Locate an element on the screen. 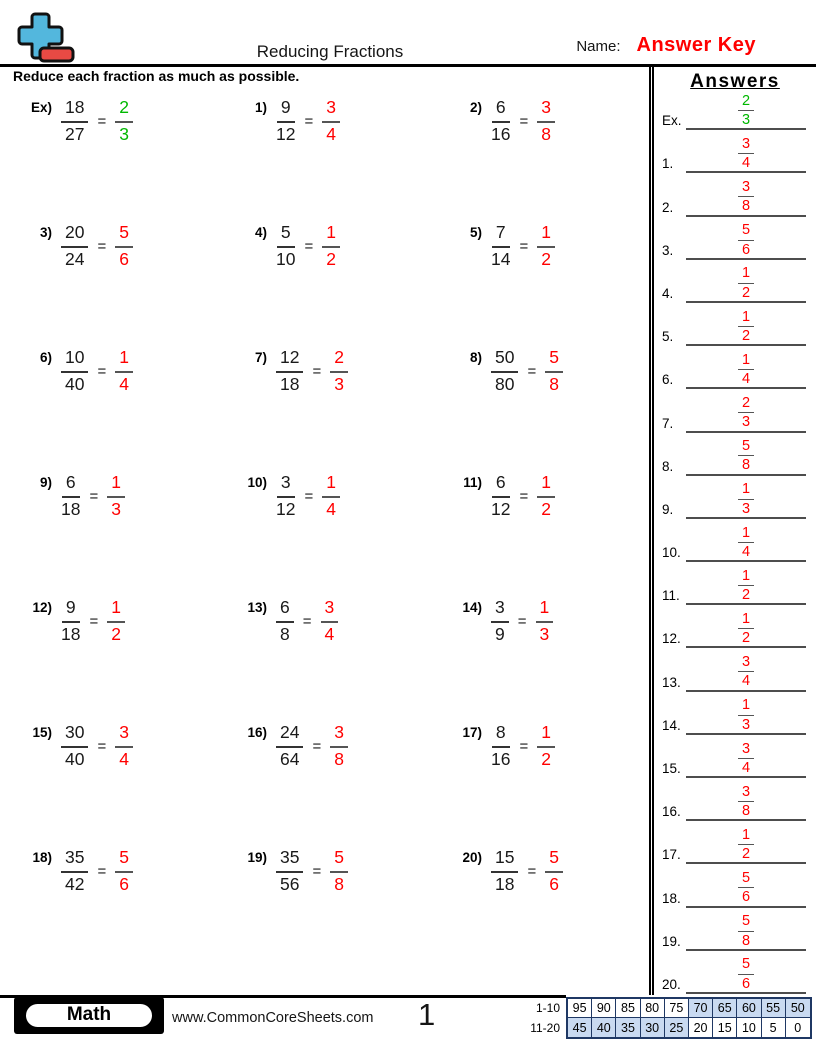 The width and height of the screenshot is (816, 1056). problem-fraction: 3 12 is located at coordinates (285, 496).